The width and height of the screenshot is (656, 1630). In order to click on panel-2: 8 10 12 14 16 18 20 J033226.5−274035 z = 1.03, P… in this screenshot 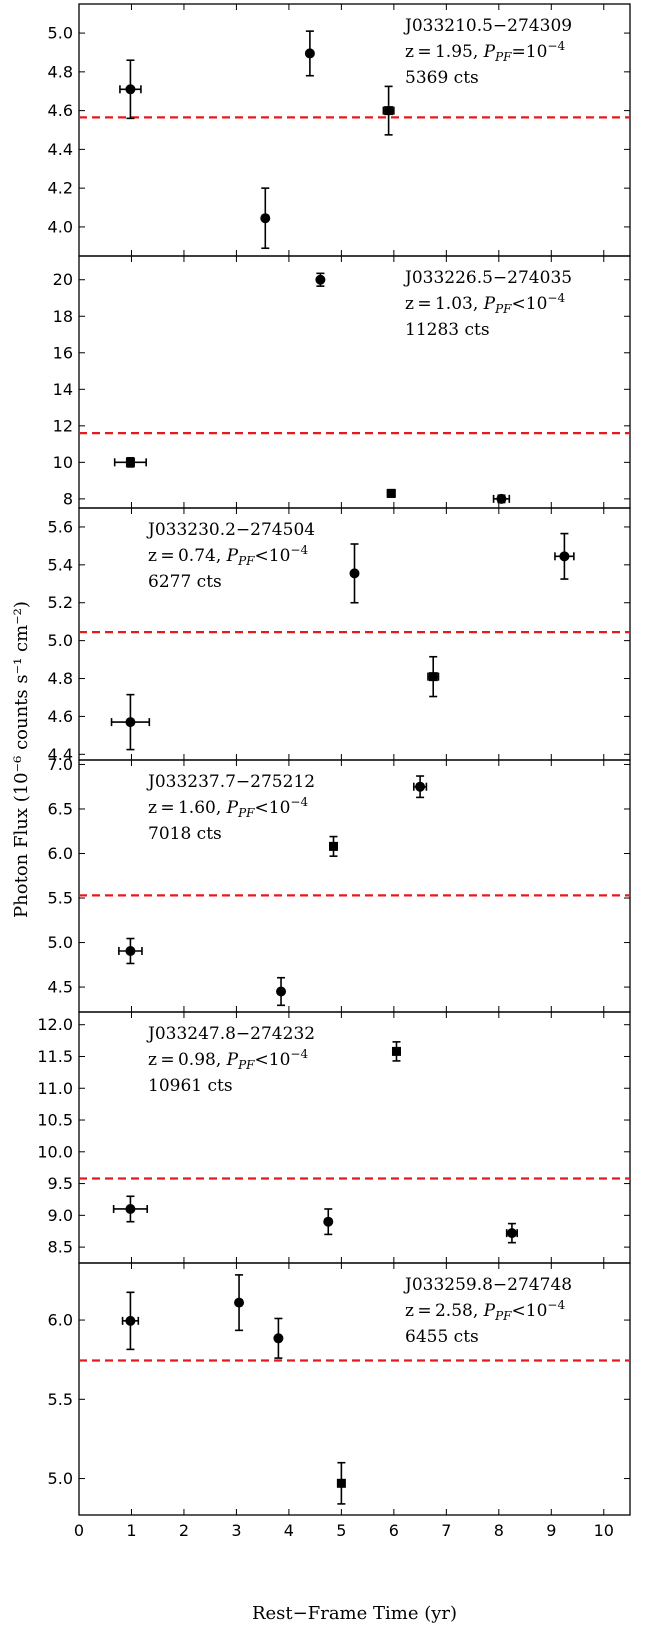, I will do `click(342, 382)`.